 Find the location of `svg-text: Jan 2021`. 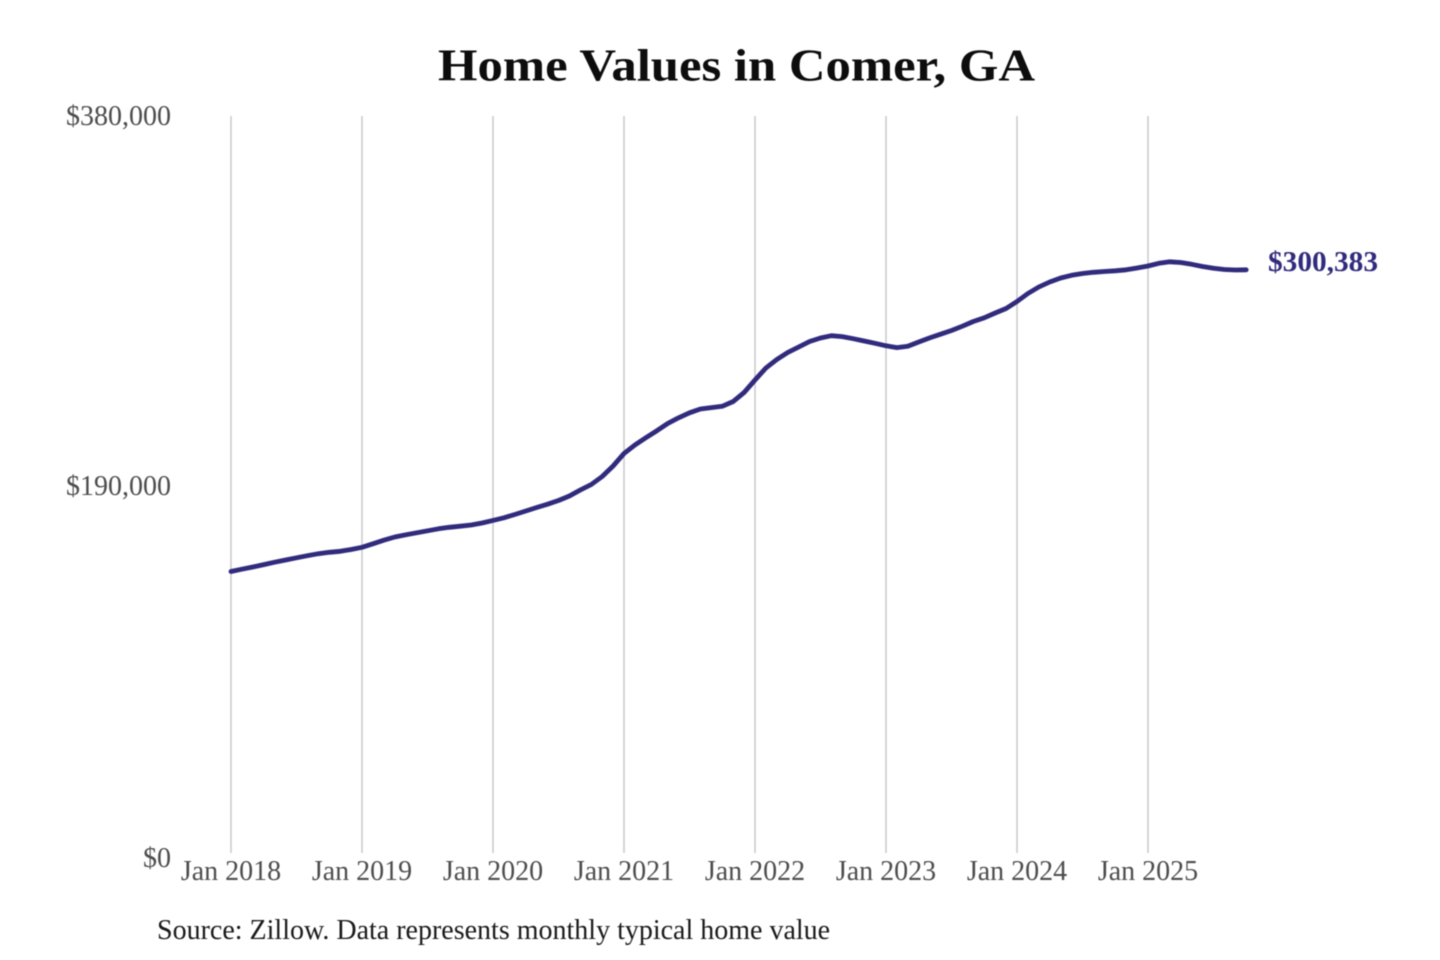

svg-text: Jan 2021 is located at coordinates (624, 871).